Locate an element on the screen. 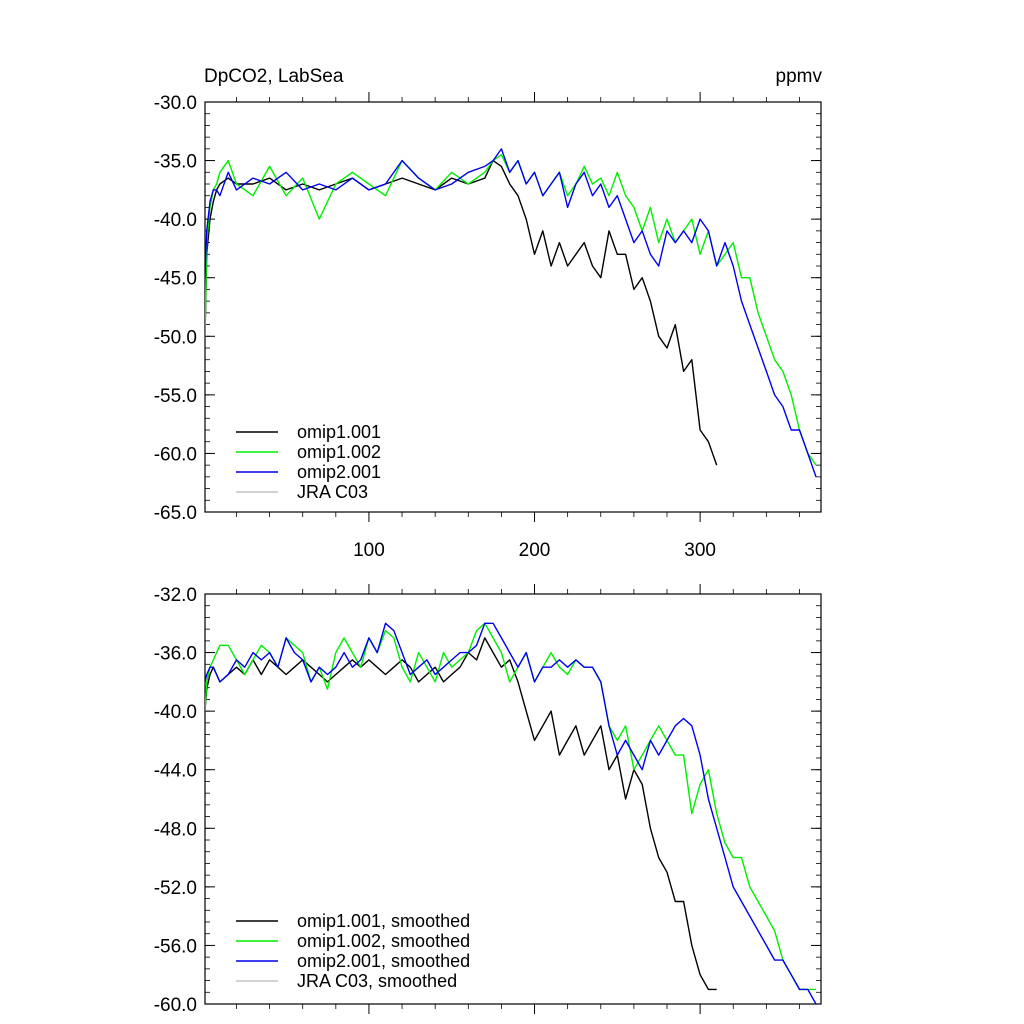  bottom-ytick-label: -44.0 is located at coordinates (175, 771).